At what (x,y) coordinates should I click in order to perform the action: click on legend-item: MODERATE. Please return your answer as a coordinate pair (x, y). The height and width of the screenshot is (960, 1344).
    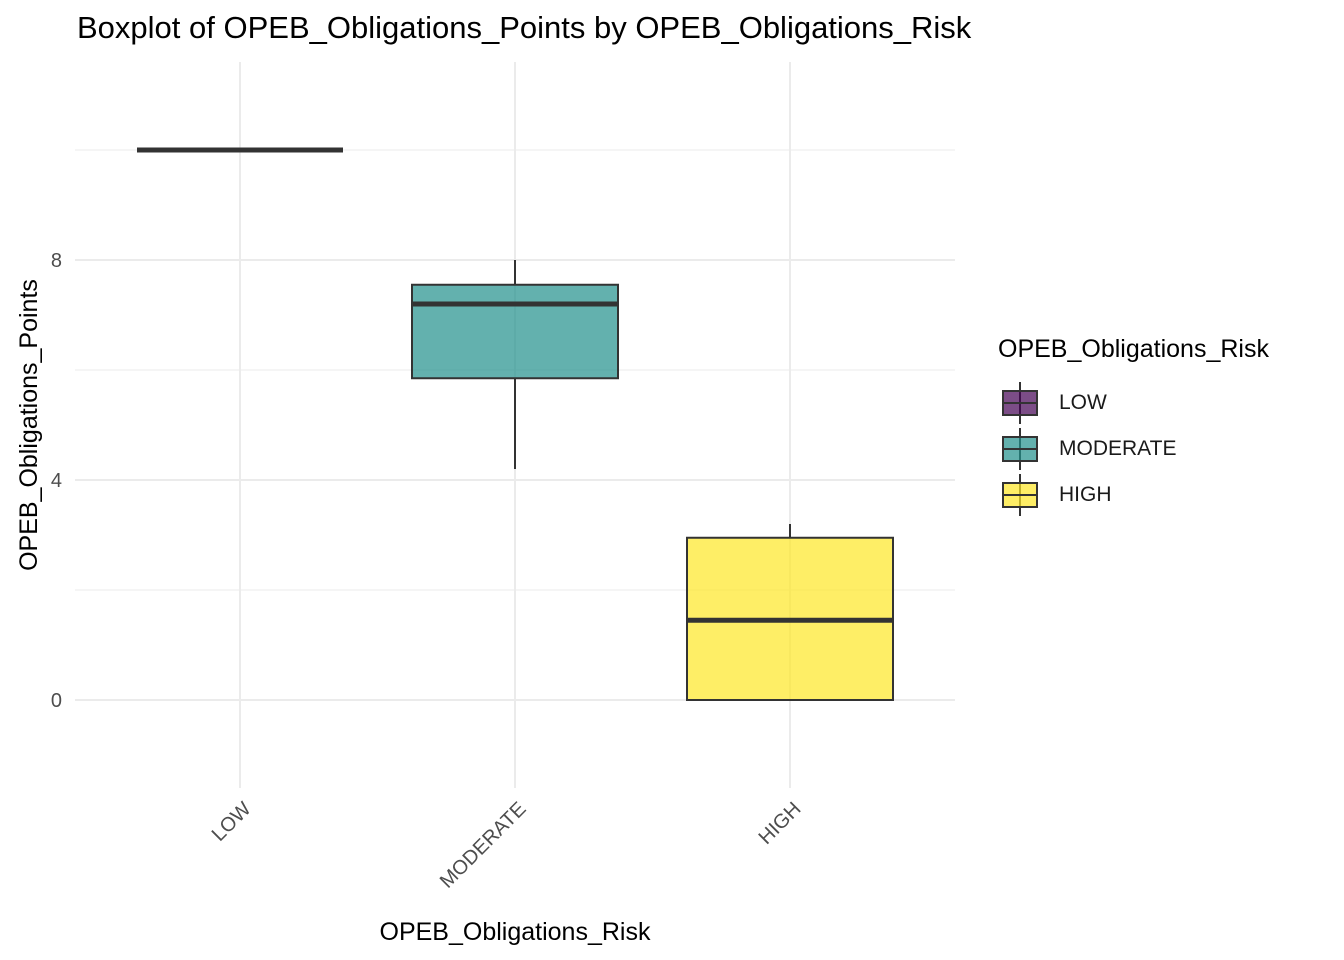
    Looking at the image, I should click on (1133, 449).